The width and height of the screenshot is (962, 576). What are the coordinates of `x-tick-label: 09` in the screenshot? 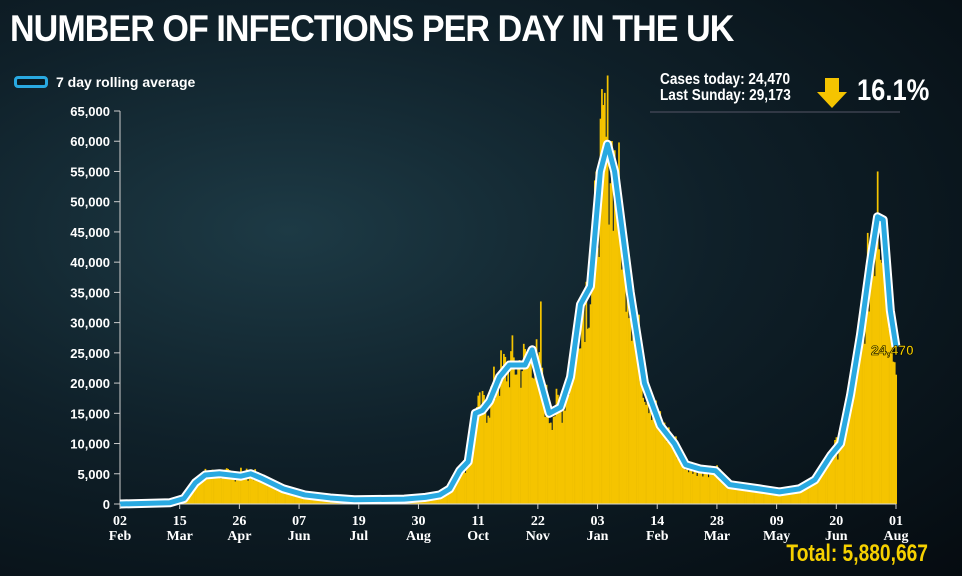 It's located at (777, 521).